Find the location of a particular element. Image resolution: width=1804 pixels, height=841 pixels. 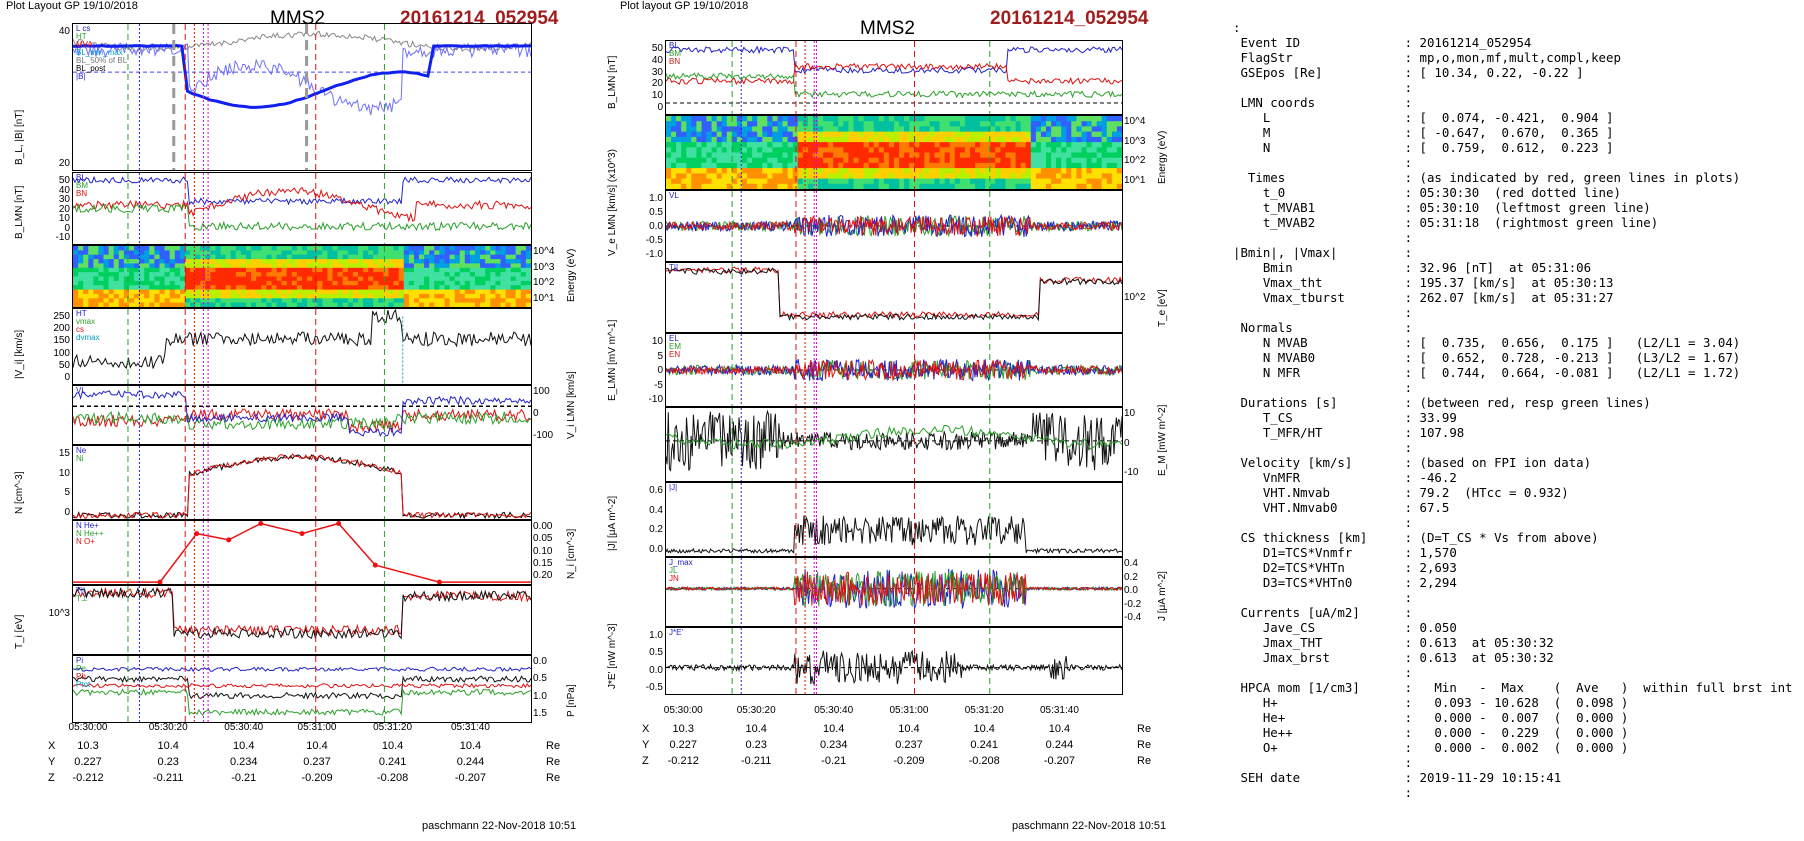

info-line: He++ : 0.000 - 0.229 ( 0.000 ) is located at coordinates (1431, 732).